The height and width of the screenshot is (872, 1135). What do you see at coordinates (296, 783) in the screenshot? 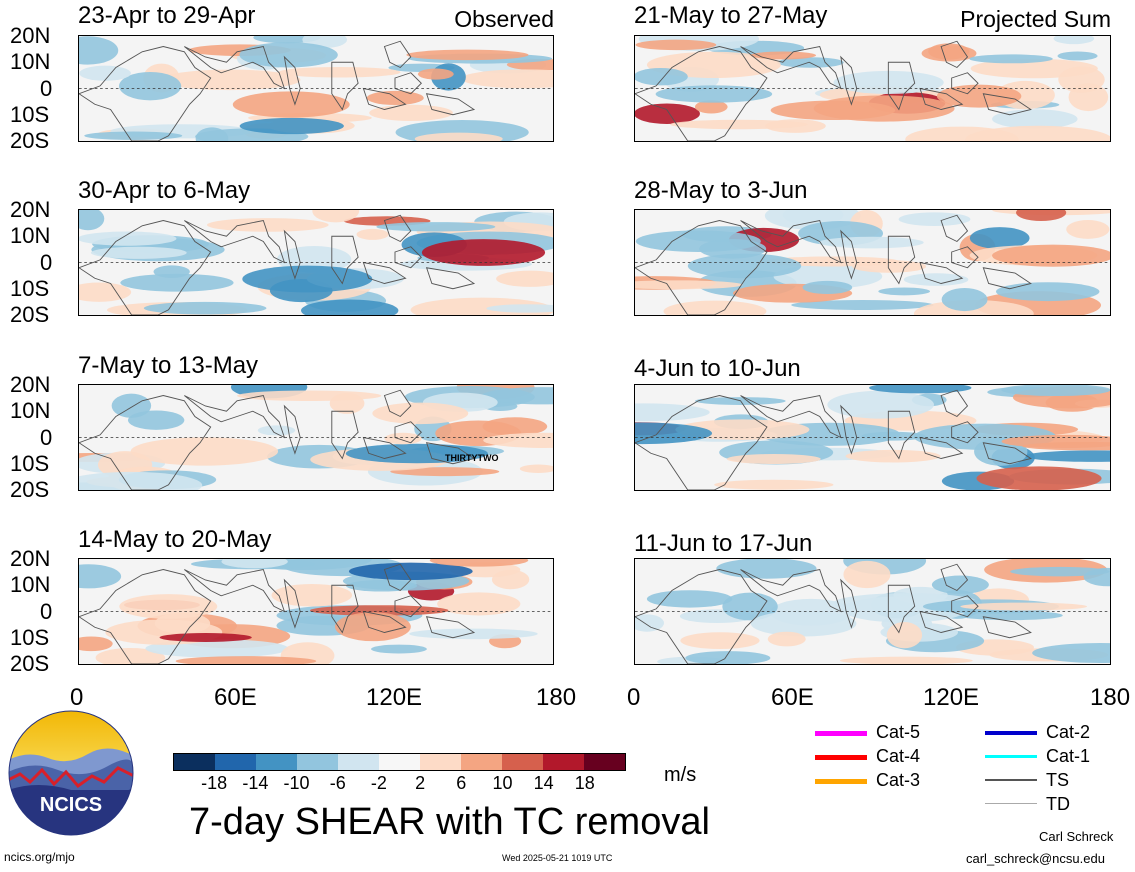
I see `colorbar-tick-label: -10` at bounding box center [296, 783].